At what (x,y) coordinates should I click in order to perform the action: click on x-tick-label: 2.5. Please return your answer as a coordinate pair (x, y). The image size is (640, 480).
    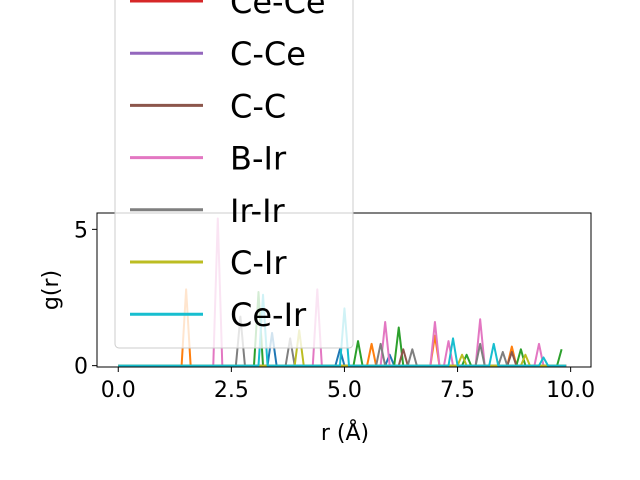
    Looking at the image, I should click on (231, 390).